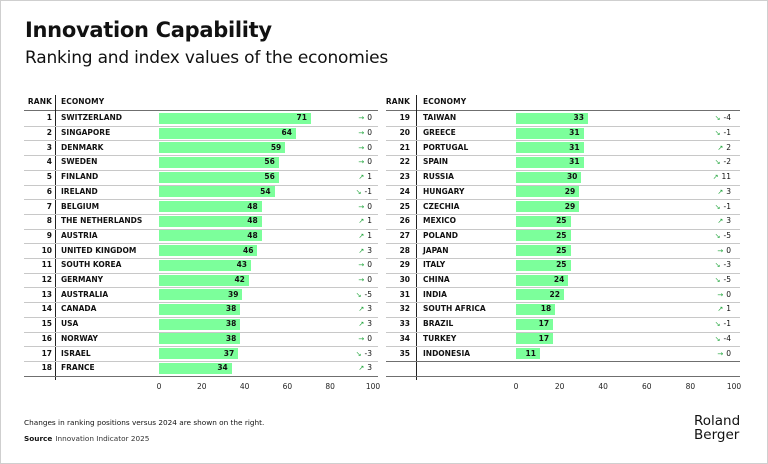 This screenshot has height=464, width=768. I want to click on economy-cell: BELGIUM, so click(80, 206).